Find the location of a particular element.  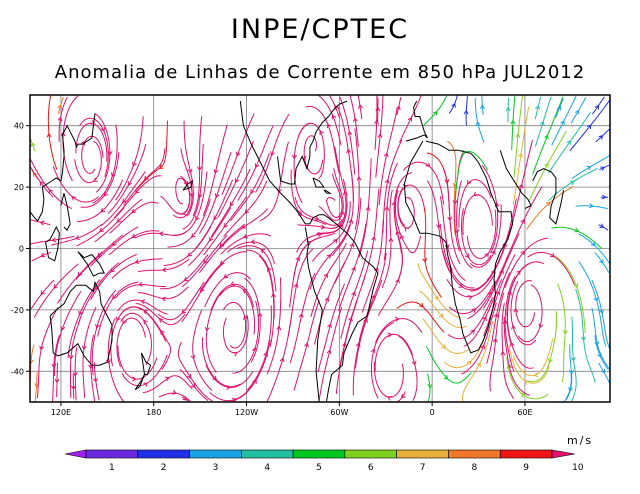

colorbar-label: 2 is located at coordinates (164, 468).